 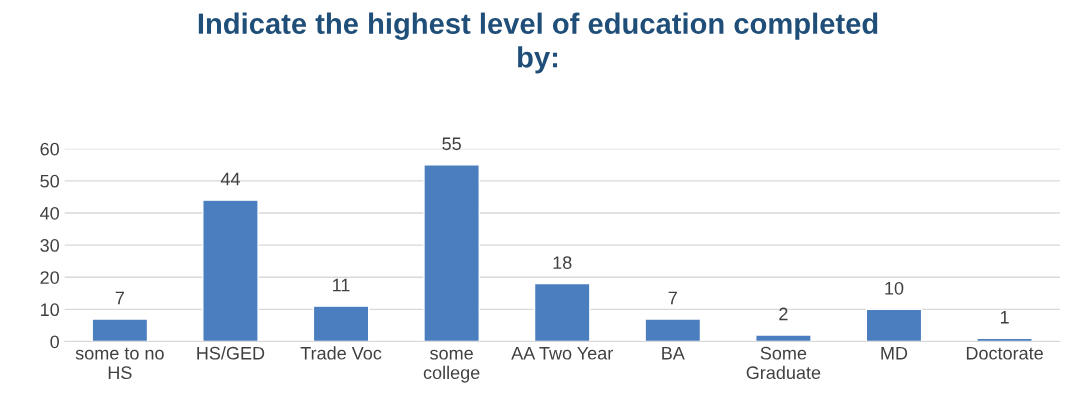 I want to click on x-tick-label: some college, so click(x=451, y=366).